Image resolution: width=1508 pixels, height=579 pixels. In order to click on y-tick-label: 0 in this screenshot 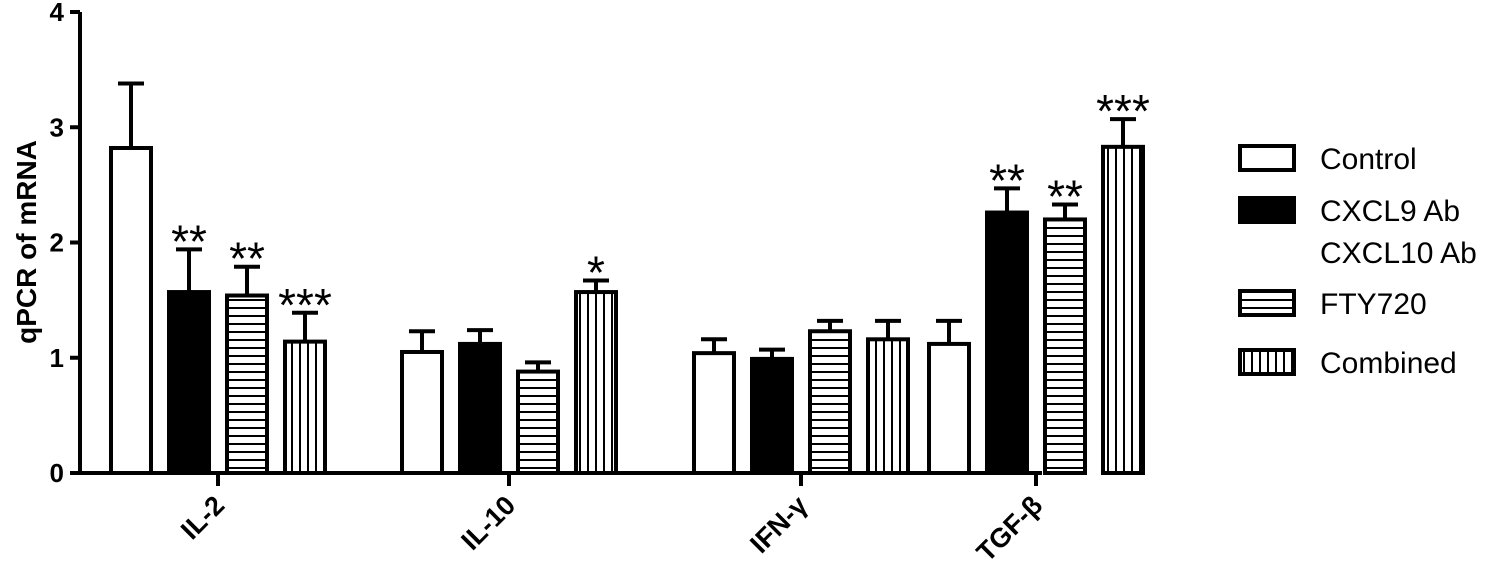, I will do `click(57, 473)`.